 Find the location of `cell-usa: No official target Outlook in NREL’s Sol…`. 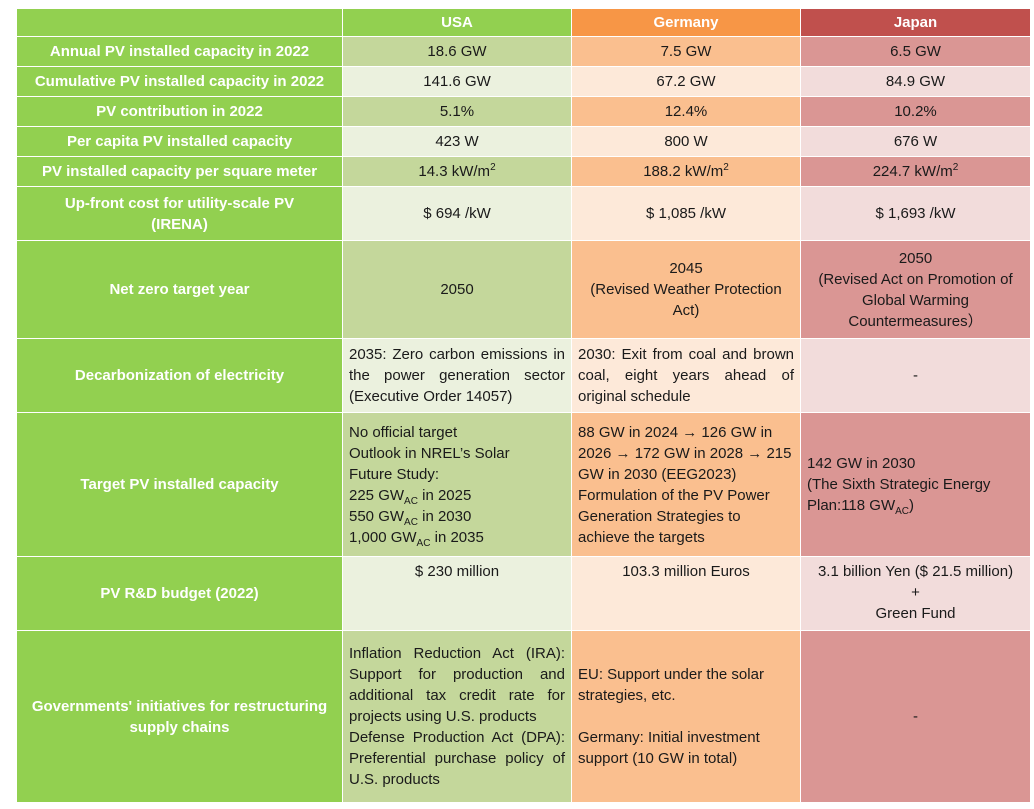

cell-usa: No official target Outlook in NREL’s Sol… is located at coordinates (457, 484).